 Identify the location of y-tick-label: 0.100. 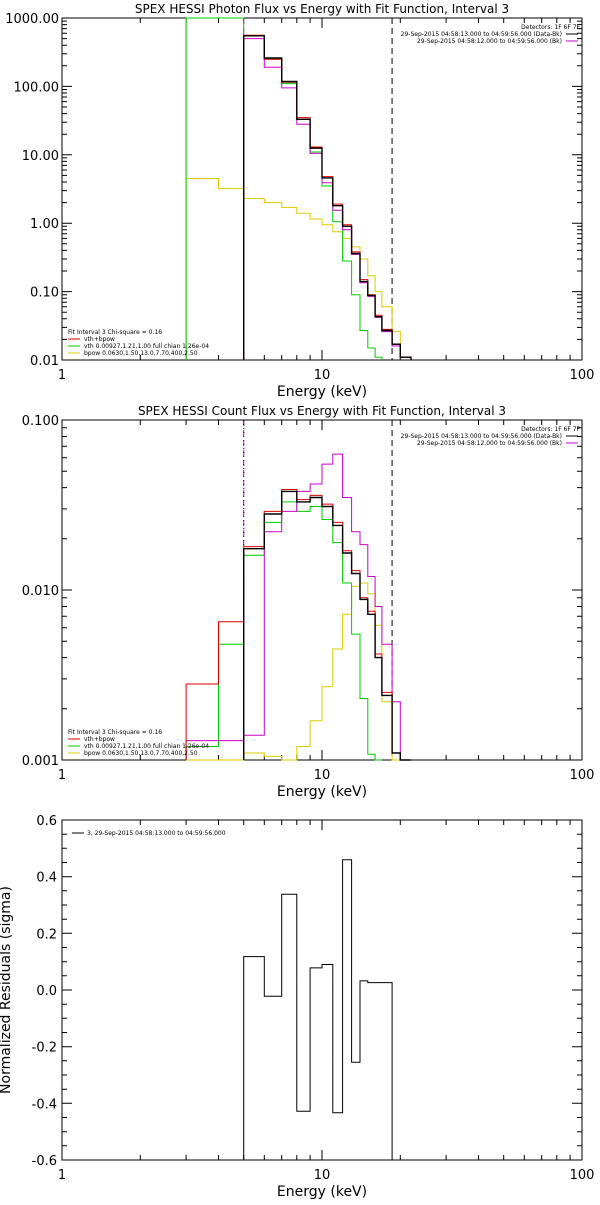
(40, 421).